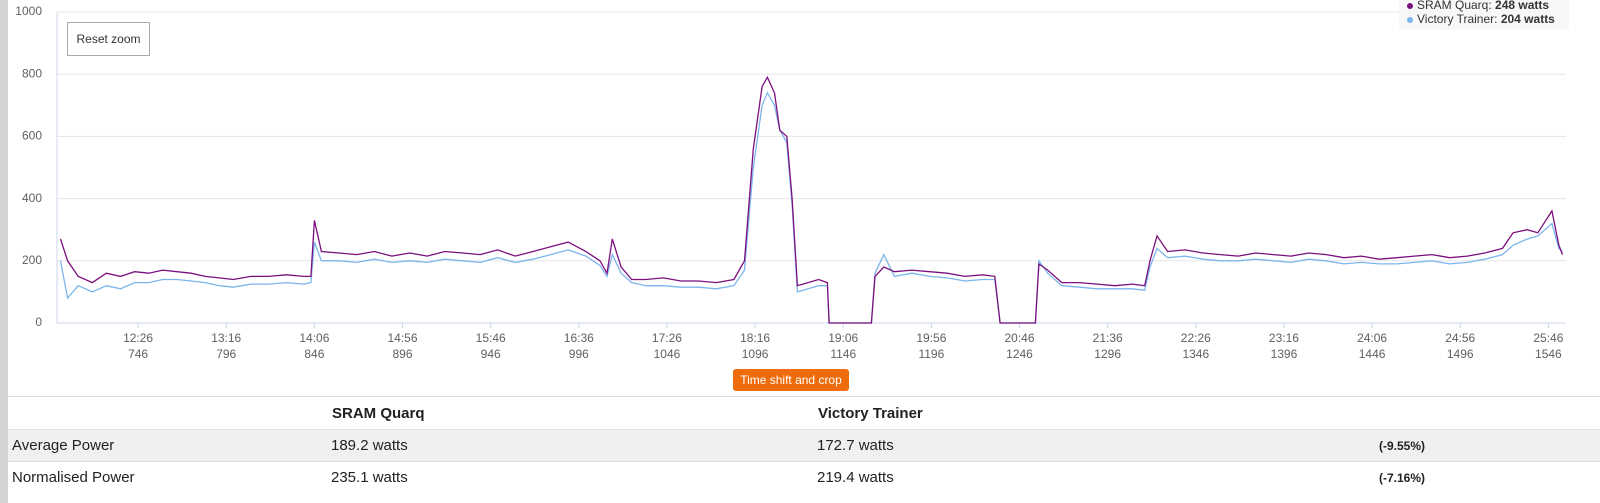 The width and height of the screenshot is (1600, 503). I want to click on x-tick-label: 1096, so click(755, 354).